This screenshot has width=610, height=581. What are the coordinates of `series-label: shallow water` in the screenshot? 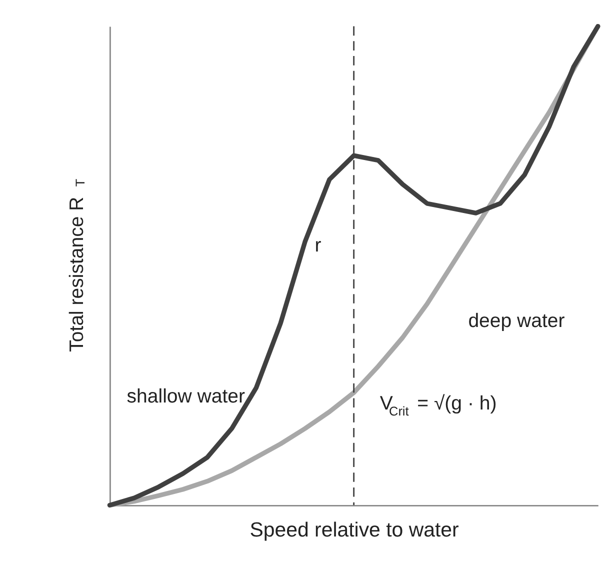 It's located at (186, 397).